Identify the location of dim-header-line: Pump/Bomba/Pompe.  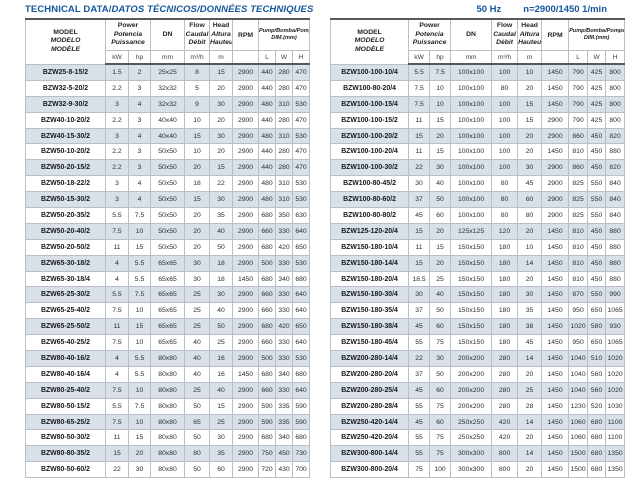
(284, 30).